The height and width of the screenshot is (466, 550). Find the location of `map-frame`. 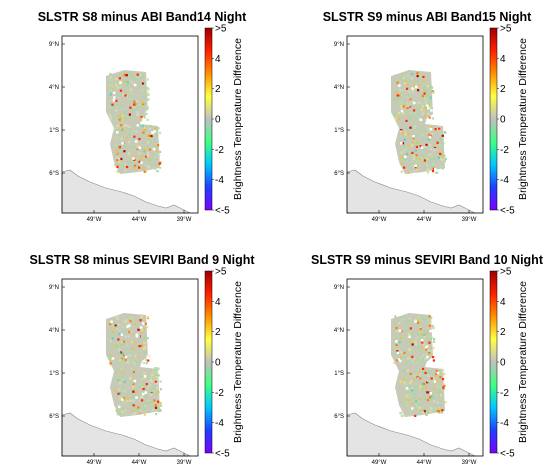

map-frame is located at coordinates (415, 124).